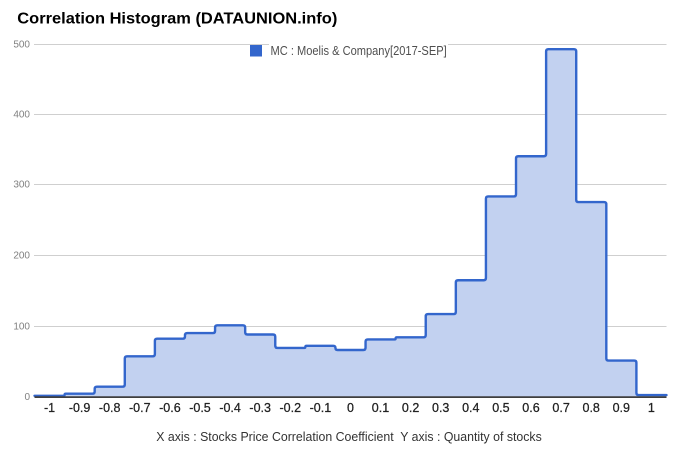 The height and width of the screenshot is (462, 680). I want to click on svg-text: 0.5, so click(500, 408).